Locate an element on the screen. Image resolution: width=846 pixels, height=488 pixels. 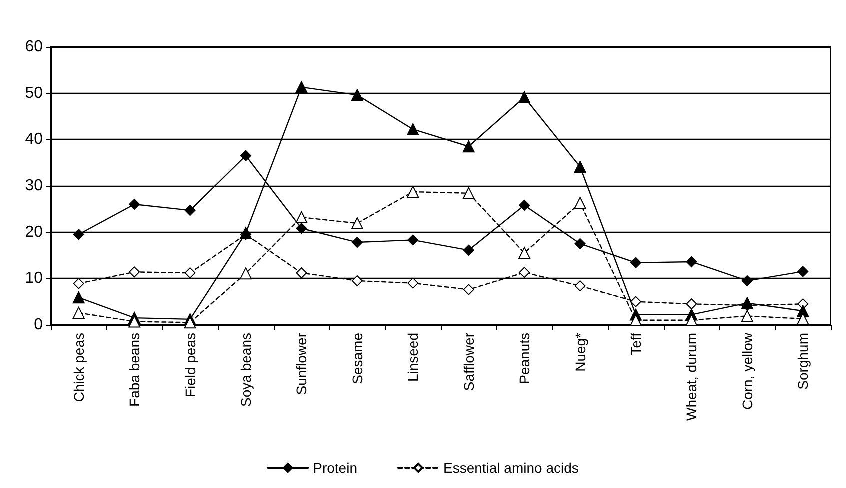
x-tick-label: Sunflower is located at coordinates (302, 364).